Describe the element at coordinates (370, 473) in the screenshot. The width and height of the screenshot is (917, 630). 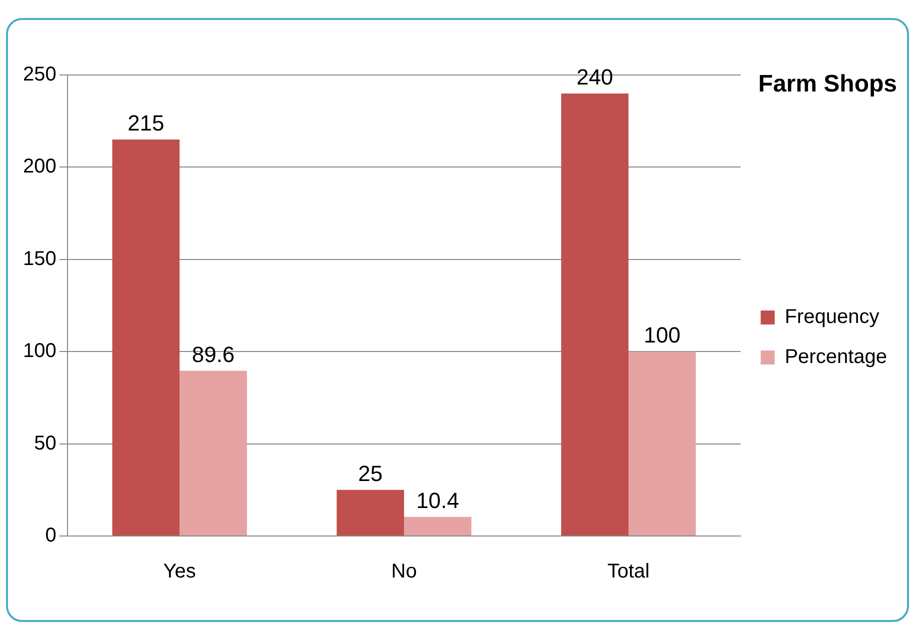
I see `data-label: 25` at that location.